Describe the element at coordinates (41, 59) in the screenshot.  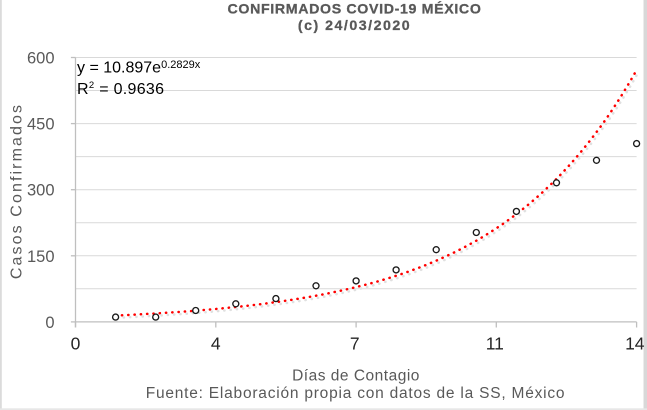
I see `svg-text: 600` at that location.